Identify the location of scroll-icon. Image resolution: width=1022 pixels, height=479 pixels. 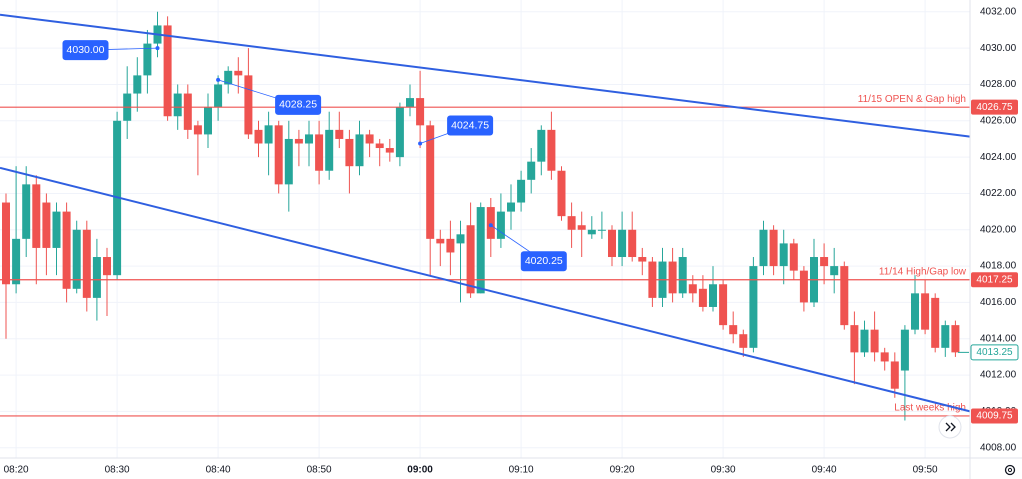
(950, 427).